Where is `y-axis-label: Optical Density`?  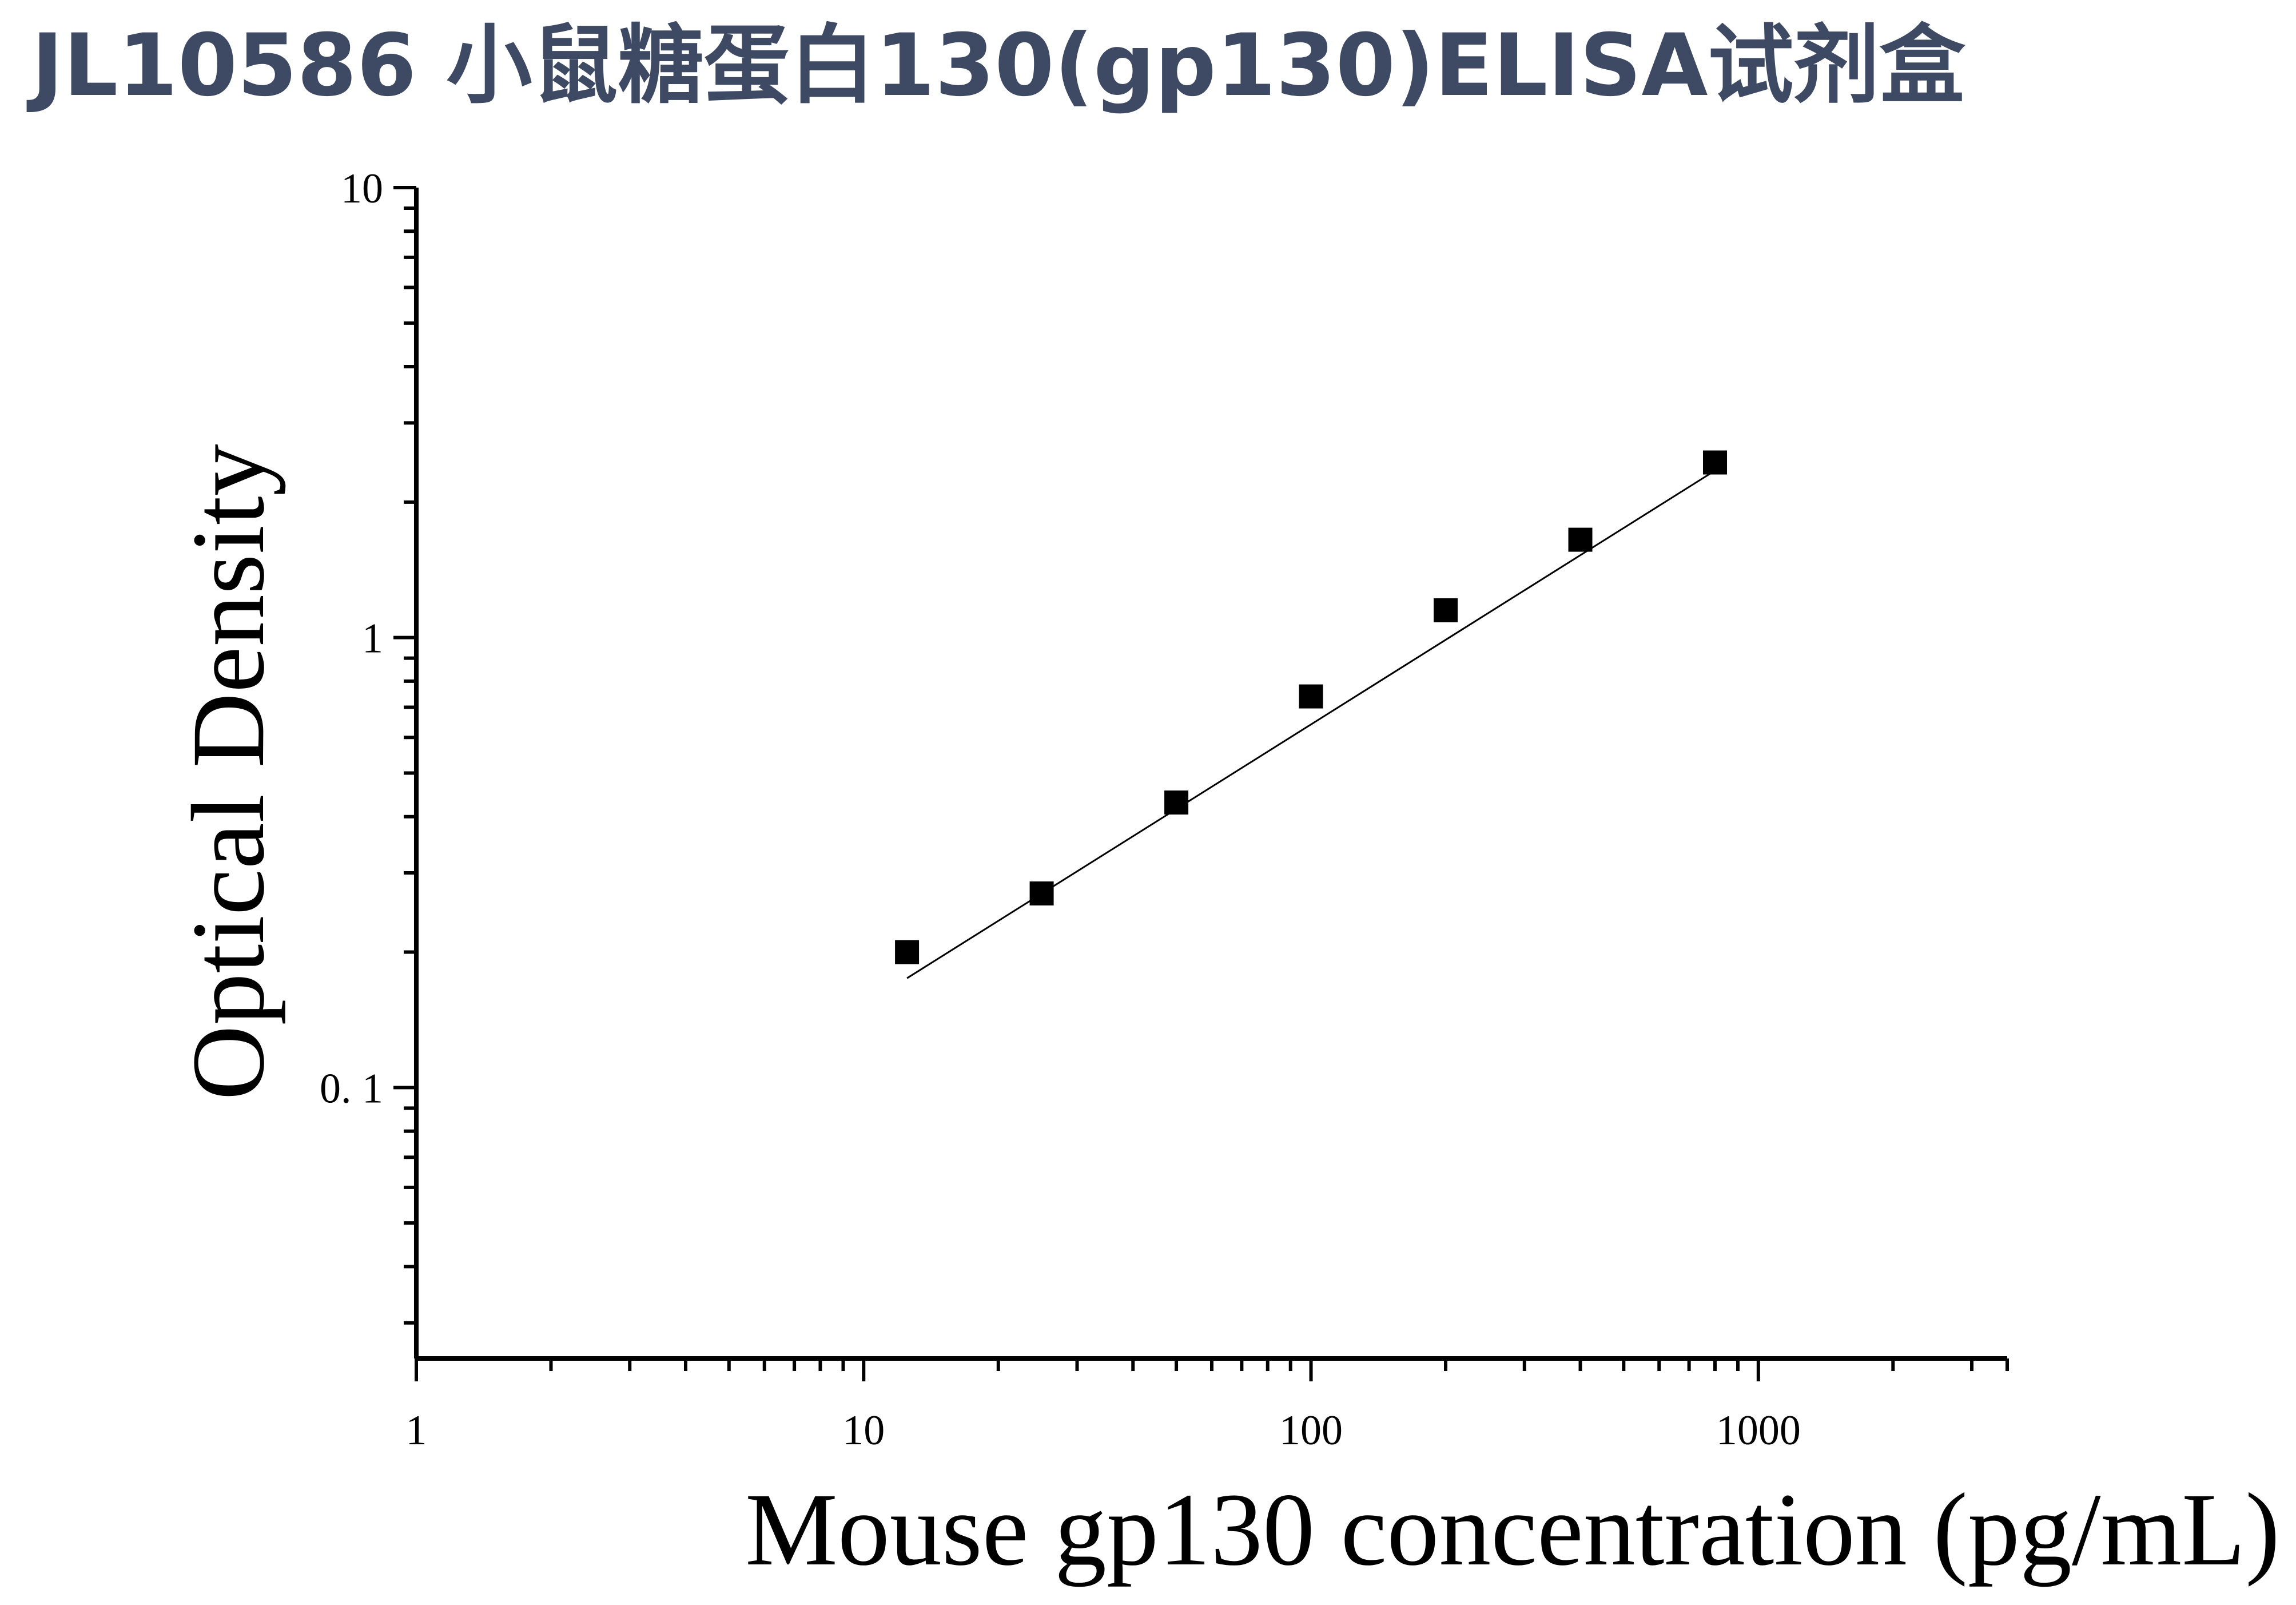 y-axis-label: Optical Density is located at coordinates (229, 772).